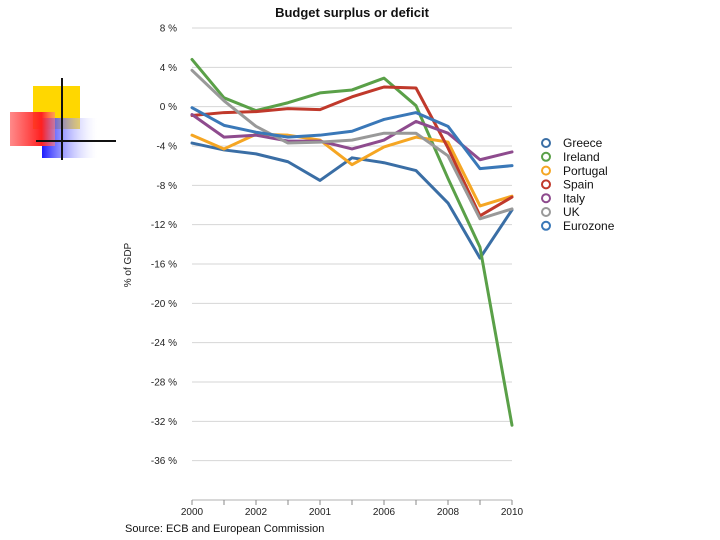  Describe the element at coordinates (168, 68) in the screenshot. I see `y-tick-label: 4 %` at that location.